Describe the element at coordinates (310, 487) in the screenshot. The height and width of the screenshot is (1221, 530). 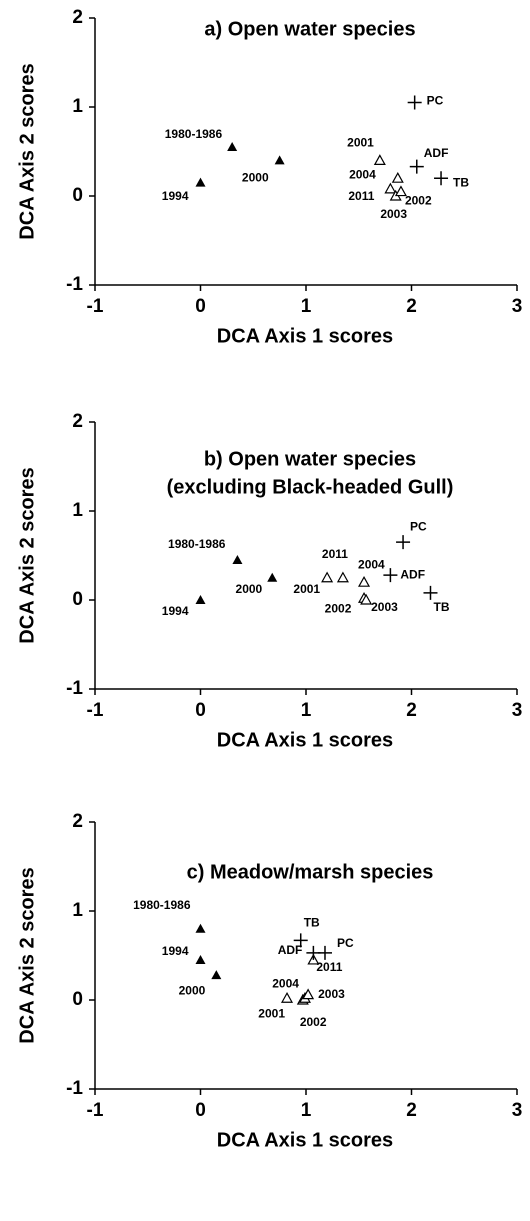
I see `chart-title: (excluding Black-headed Gull)` at that location.